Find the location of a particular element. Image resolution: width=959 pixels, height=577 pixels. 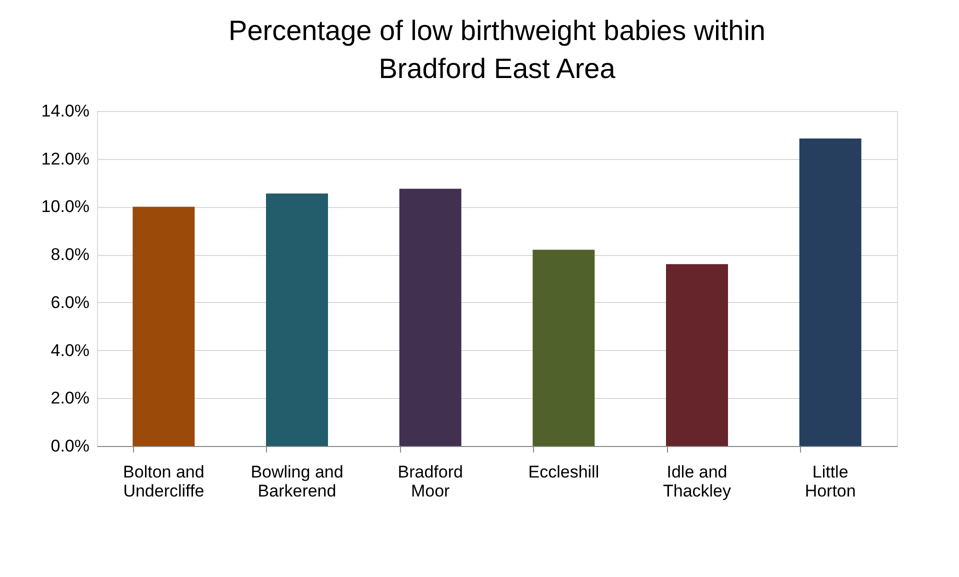

y-tick-label: 4.0% is located at coordinates (70, 350).